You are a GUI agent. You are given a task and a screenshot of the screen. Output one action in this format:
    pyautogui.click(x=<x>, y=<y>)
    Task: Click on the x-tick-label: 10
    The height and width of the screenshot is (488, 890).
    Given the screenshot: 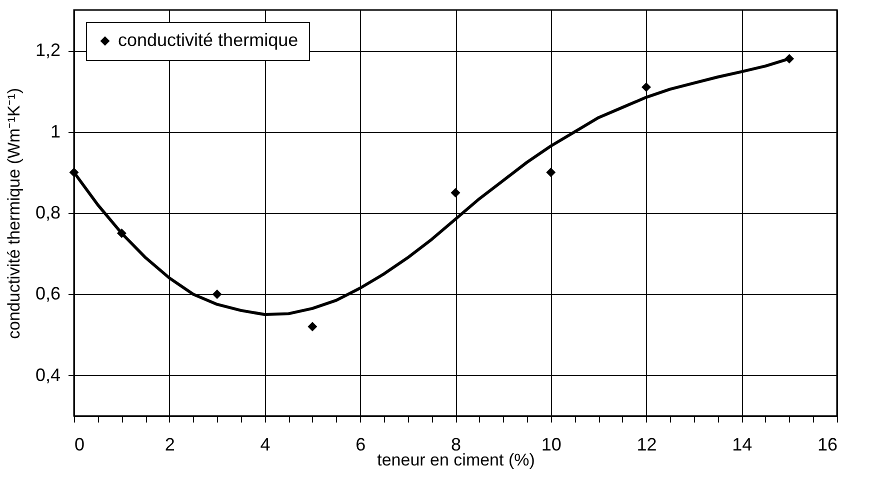 What is the action you would take?
    pyautogui.click(x=551, y=444)
    